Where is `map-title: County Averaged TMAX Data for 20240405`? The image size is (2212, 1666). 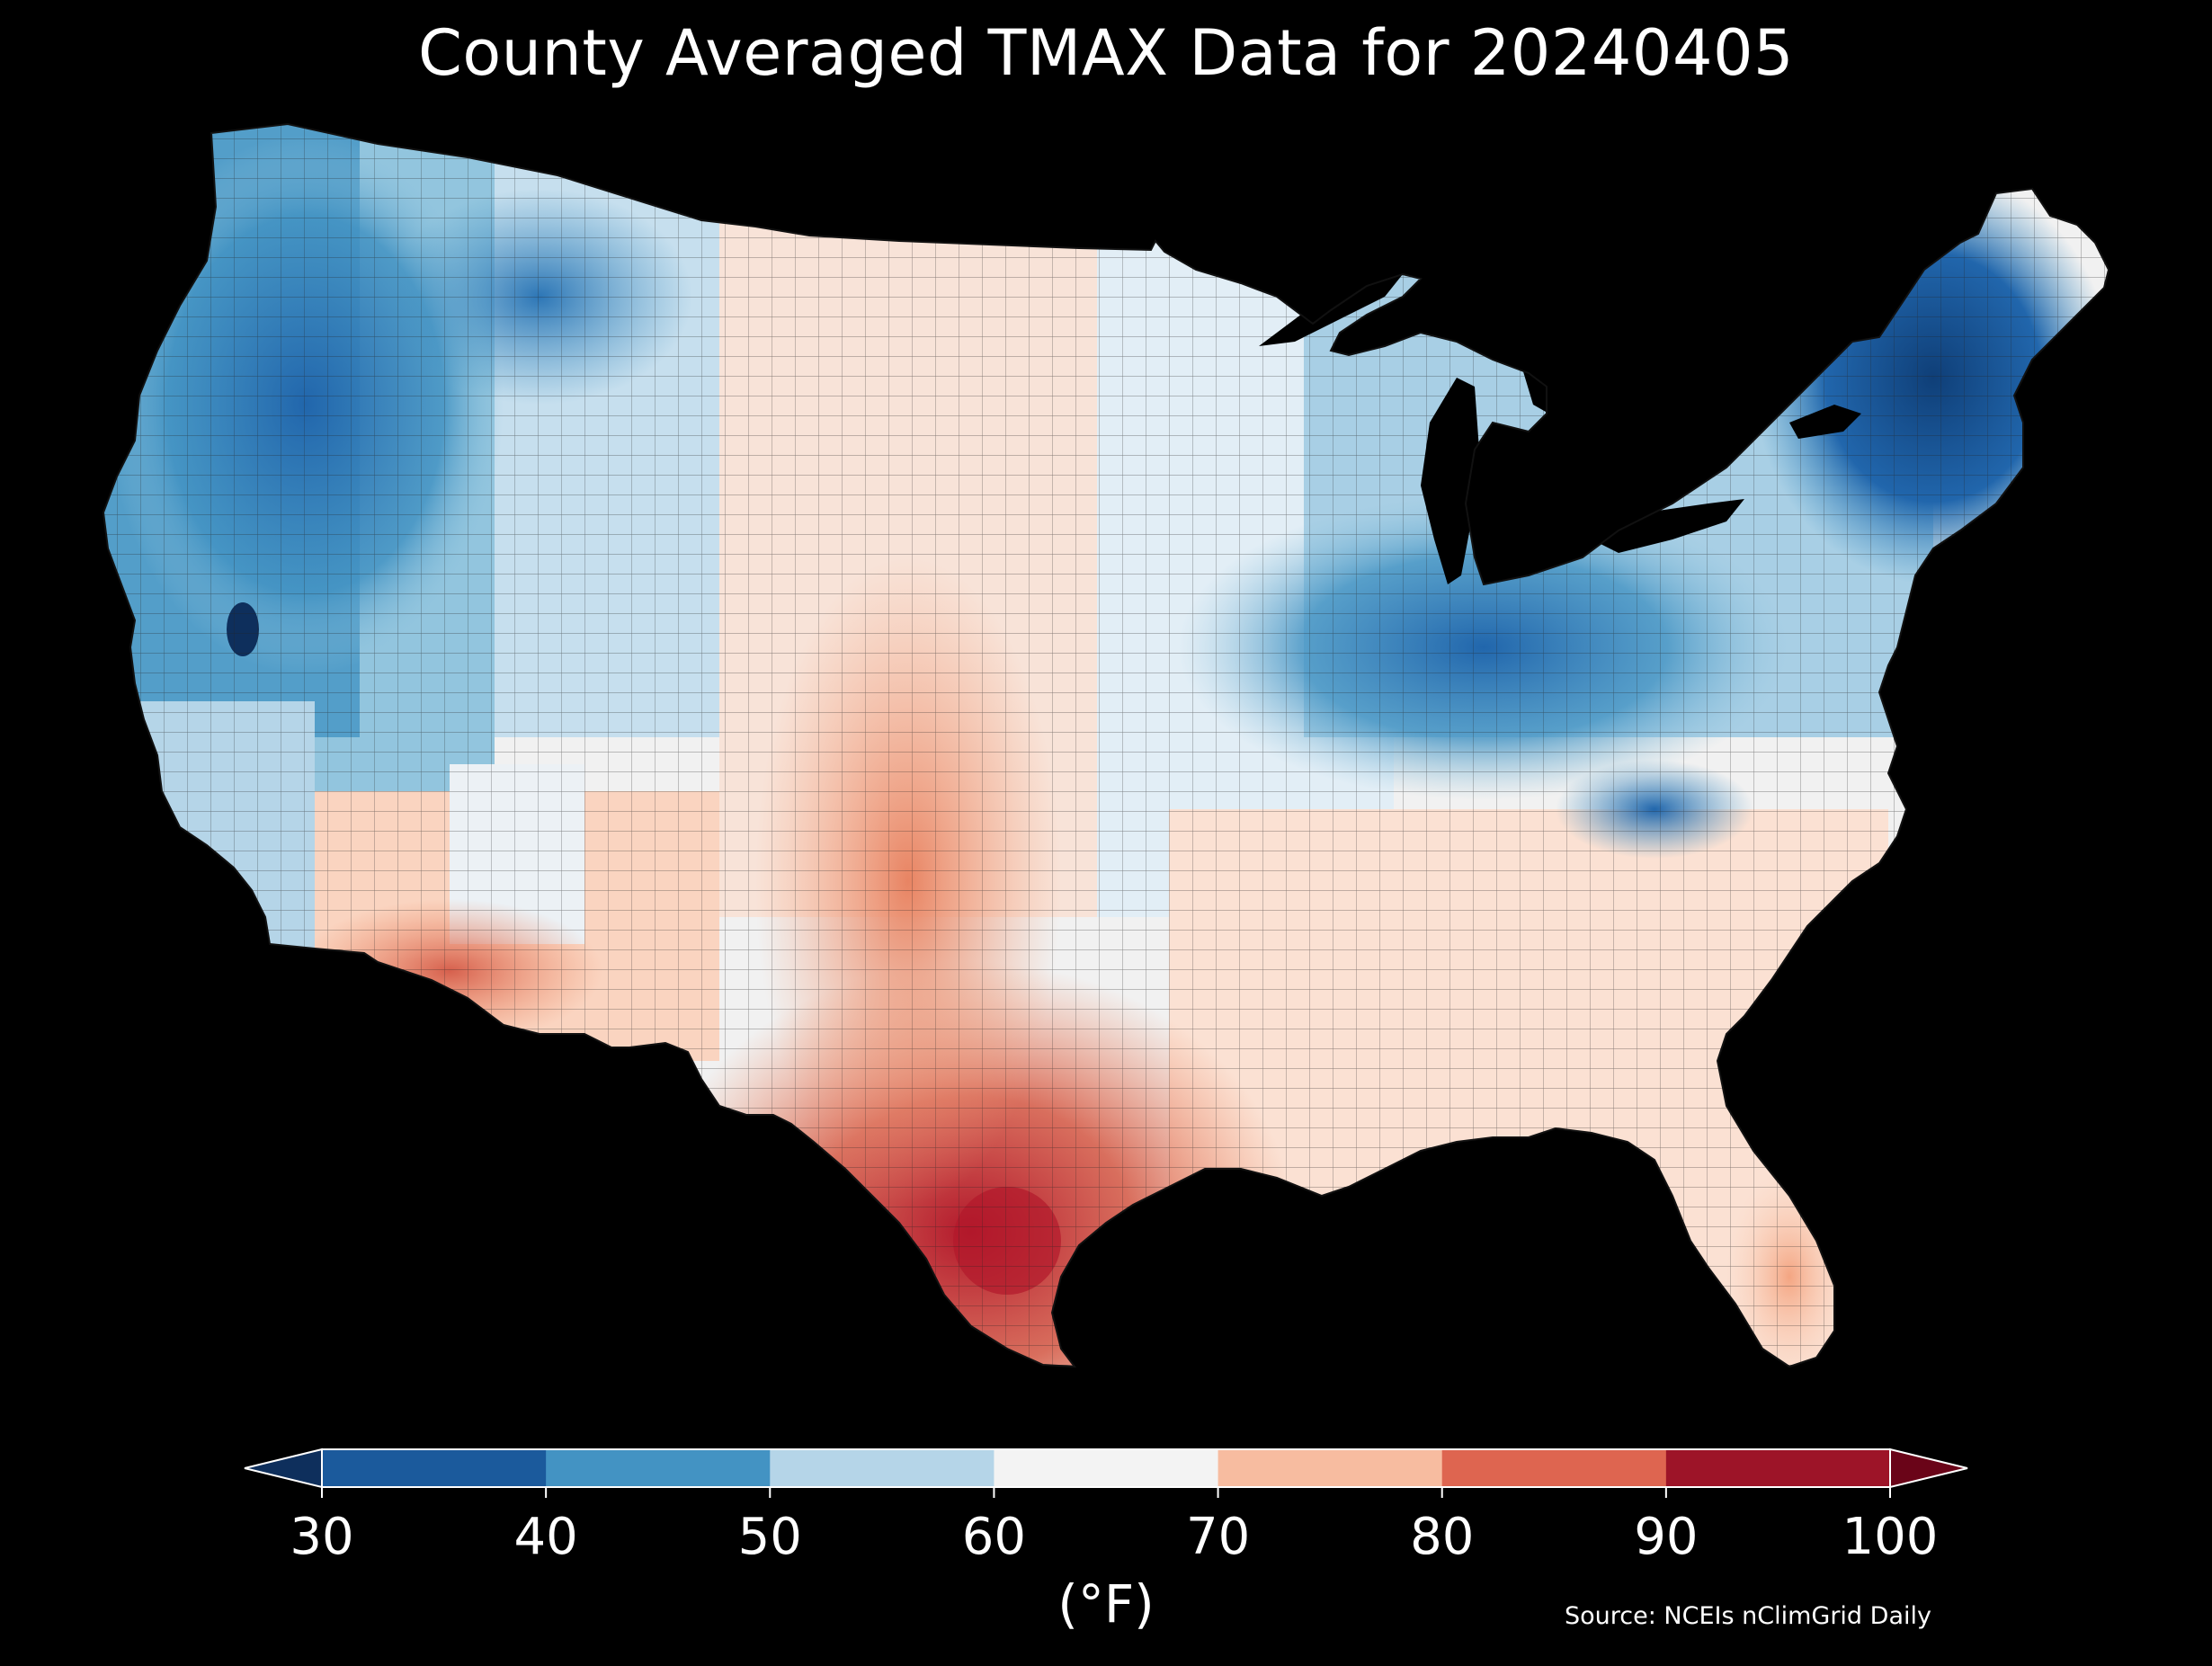 map-title: County Averaged TMAX Data for 20240405 is located at coordinates (1106, 53).